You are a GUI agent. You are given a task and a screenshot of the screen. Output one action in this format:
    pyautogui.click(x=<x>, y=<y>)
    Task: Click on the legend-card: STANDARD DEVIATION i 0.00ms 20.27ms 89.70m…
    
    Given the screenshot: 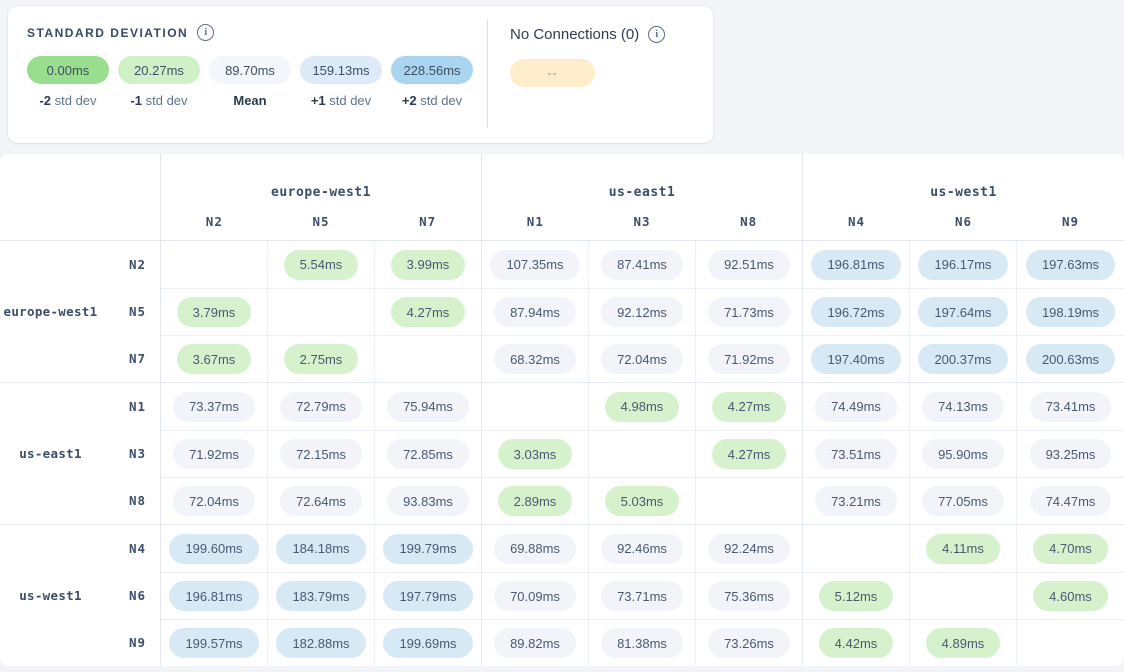 What is the action you would take?
    pyautogui.click(x=360, y=74)
    